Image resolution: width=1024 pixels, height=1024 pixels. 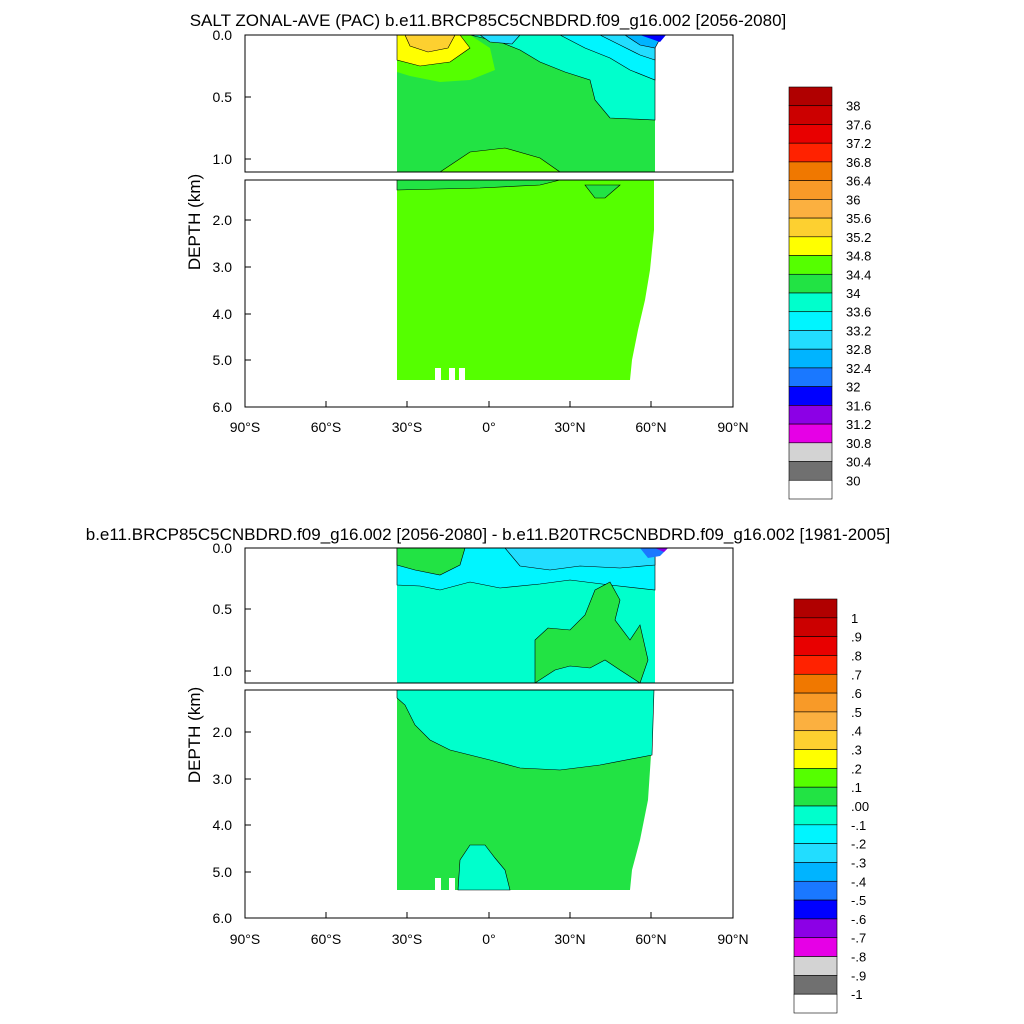 What do you see at coordinates (245, 427) in the screenshot?
I see `x-tick-label: 90°S` at bounding box center [245, 427].